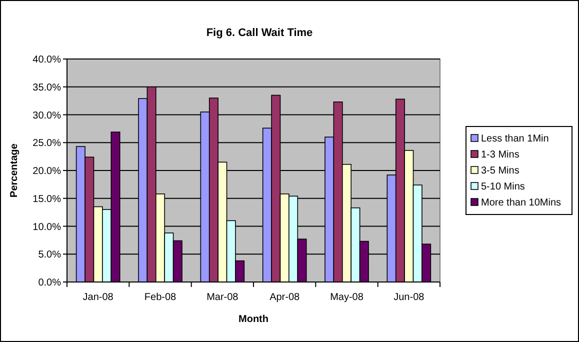  What do you see at coordinates (47, 199) in the screenshot?
I see `y-tick-label: 15.0%` at bounding box center [47, 199].